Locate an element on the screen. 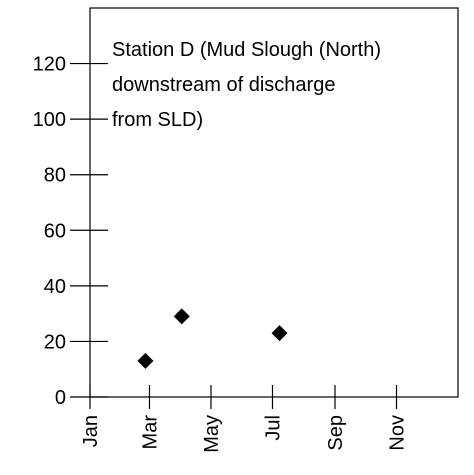  annotation: from SLD) is located at coordinates (157, 120).